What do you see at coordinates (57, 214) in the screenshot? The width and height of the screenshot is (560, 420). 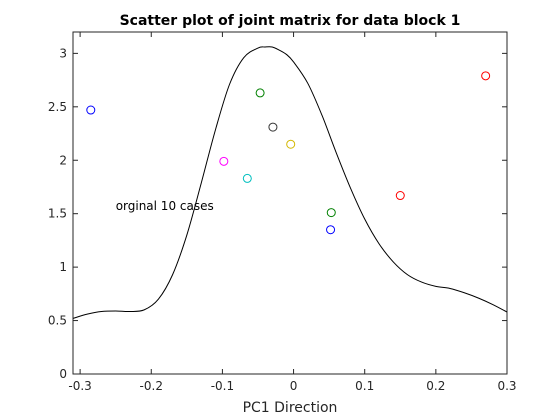 I see `y-tick-label: 1.5` at bounding box center [57, 214].